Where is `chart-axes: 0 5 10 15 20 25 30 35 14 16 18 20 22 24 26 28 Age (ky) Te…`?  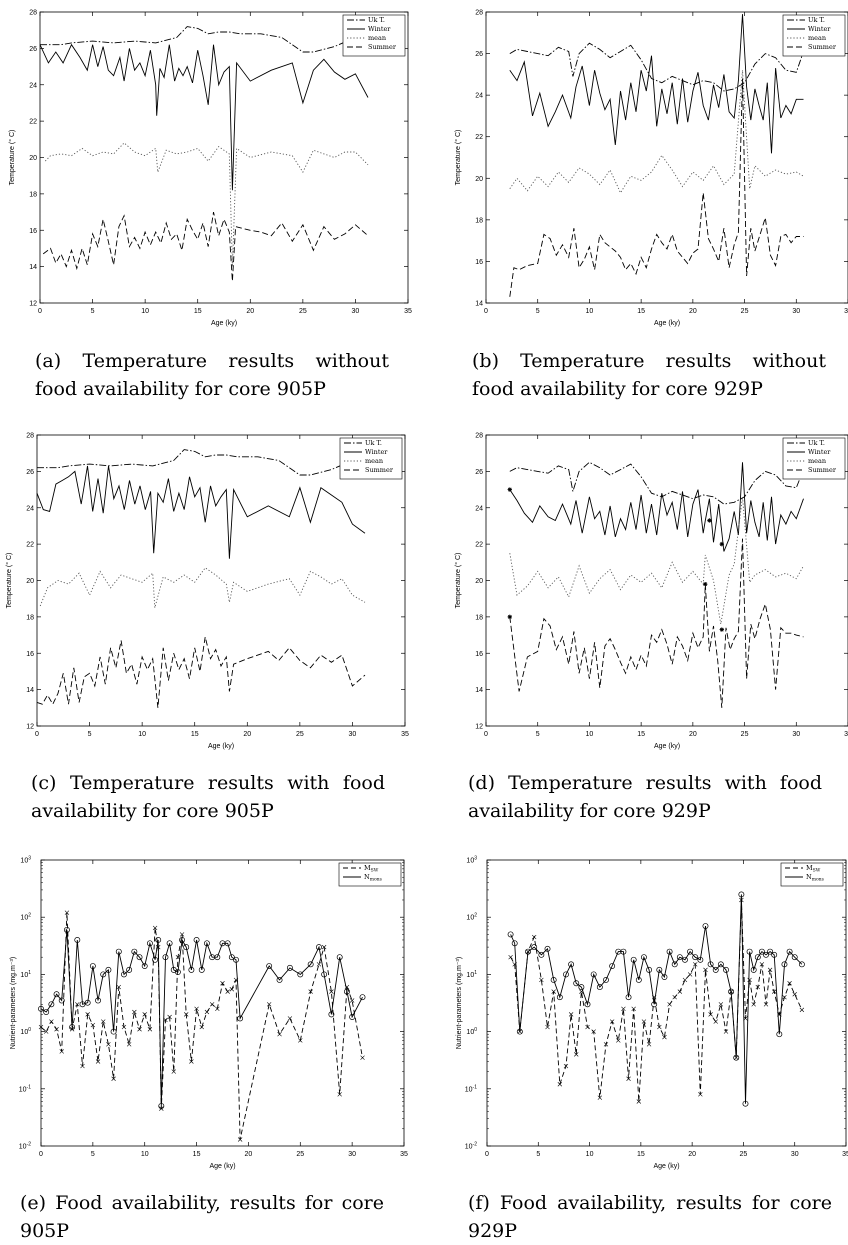
chart-axes: 0 5 10 15 20 25 30 35 14 16 18 20 22 24 26 28 Age (ky) Te… is located at coordinates (651, 168).